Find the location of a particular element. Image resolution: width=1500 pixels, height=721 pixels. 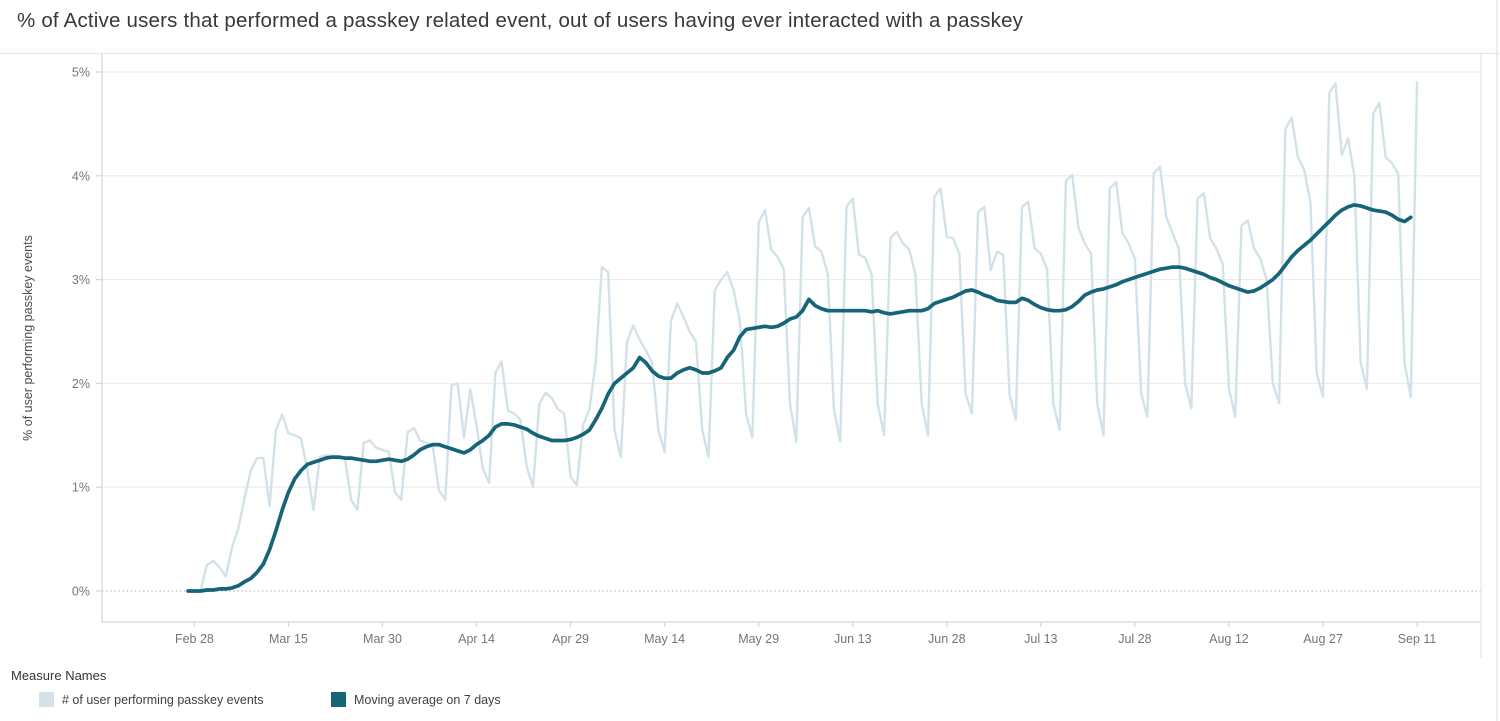

x-tick-label: Jul 28 is located at coordinates (1134, 639).